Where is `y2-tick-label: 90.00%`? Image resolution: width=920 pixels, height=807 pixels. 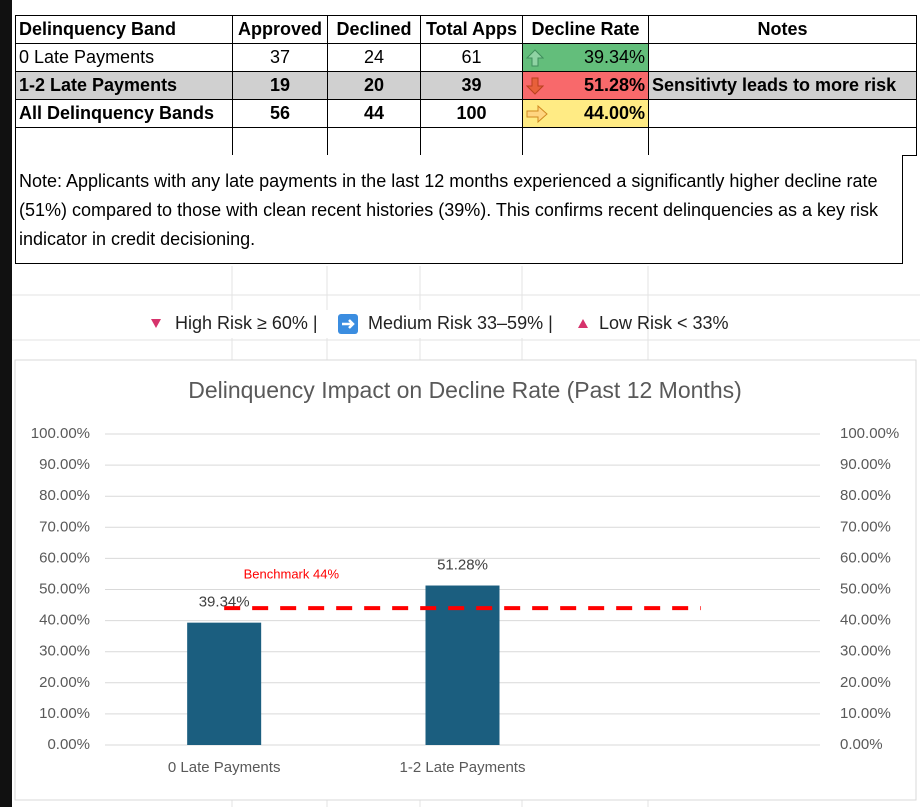
y2-tick-label: 90.00% is located at coordinates (865, 464).